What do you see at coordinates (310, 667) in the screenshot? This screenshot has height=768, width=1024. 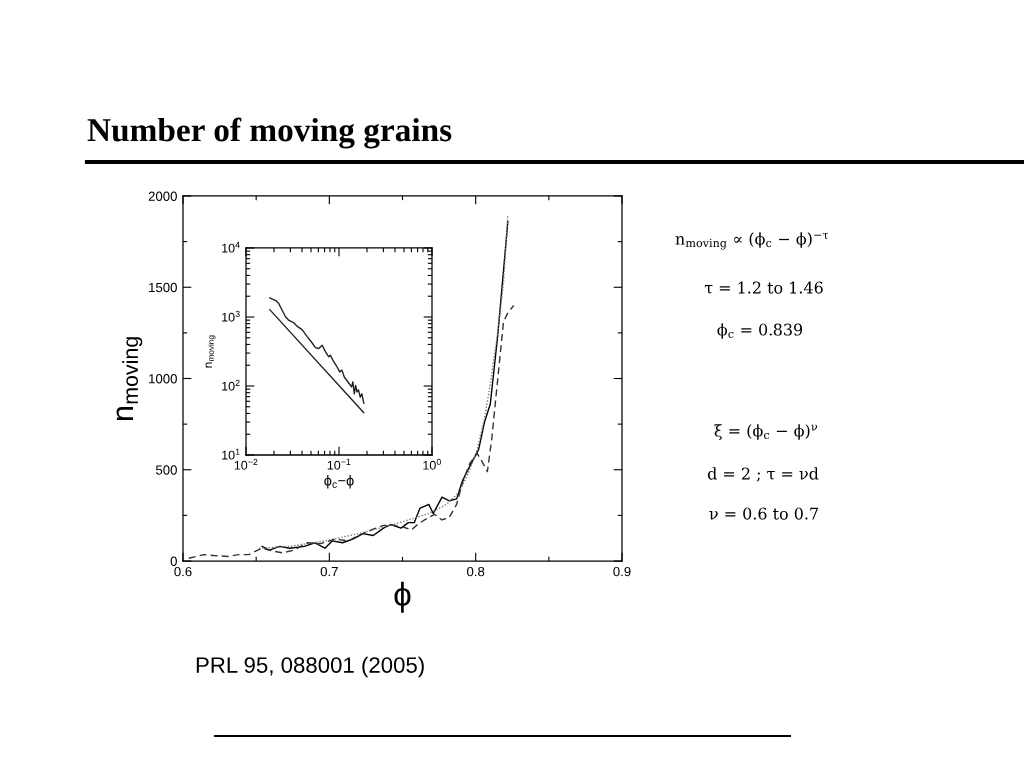 I see `text: PRL 95, 088001 (2005)` at bounding box center [310, 667].